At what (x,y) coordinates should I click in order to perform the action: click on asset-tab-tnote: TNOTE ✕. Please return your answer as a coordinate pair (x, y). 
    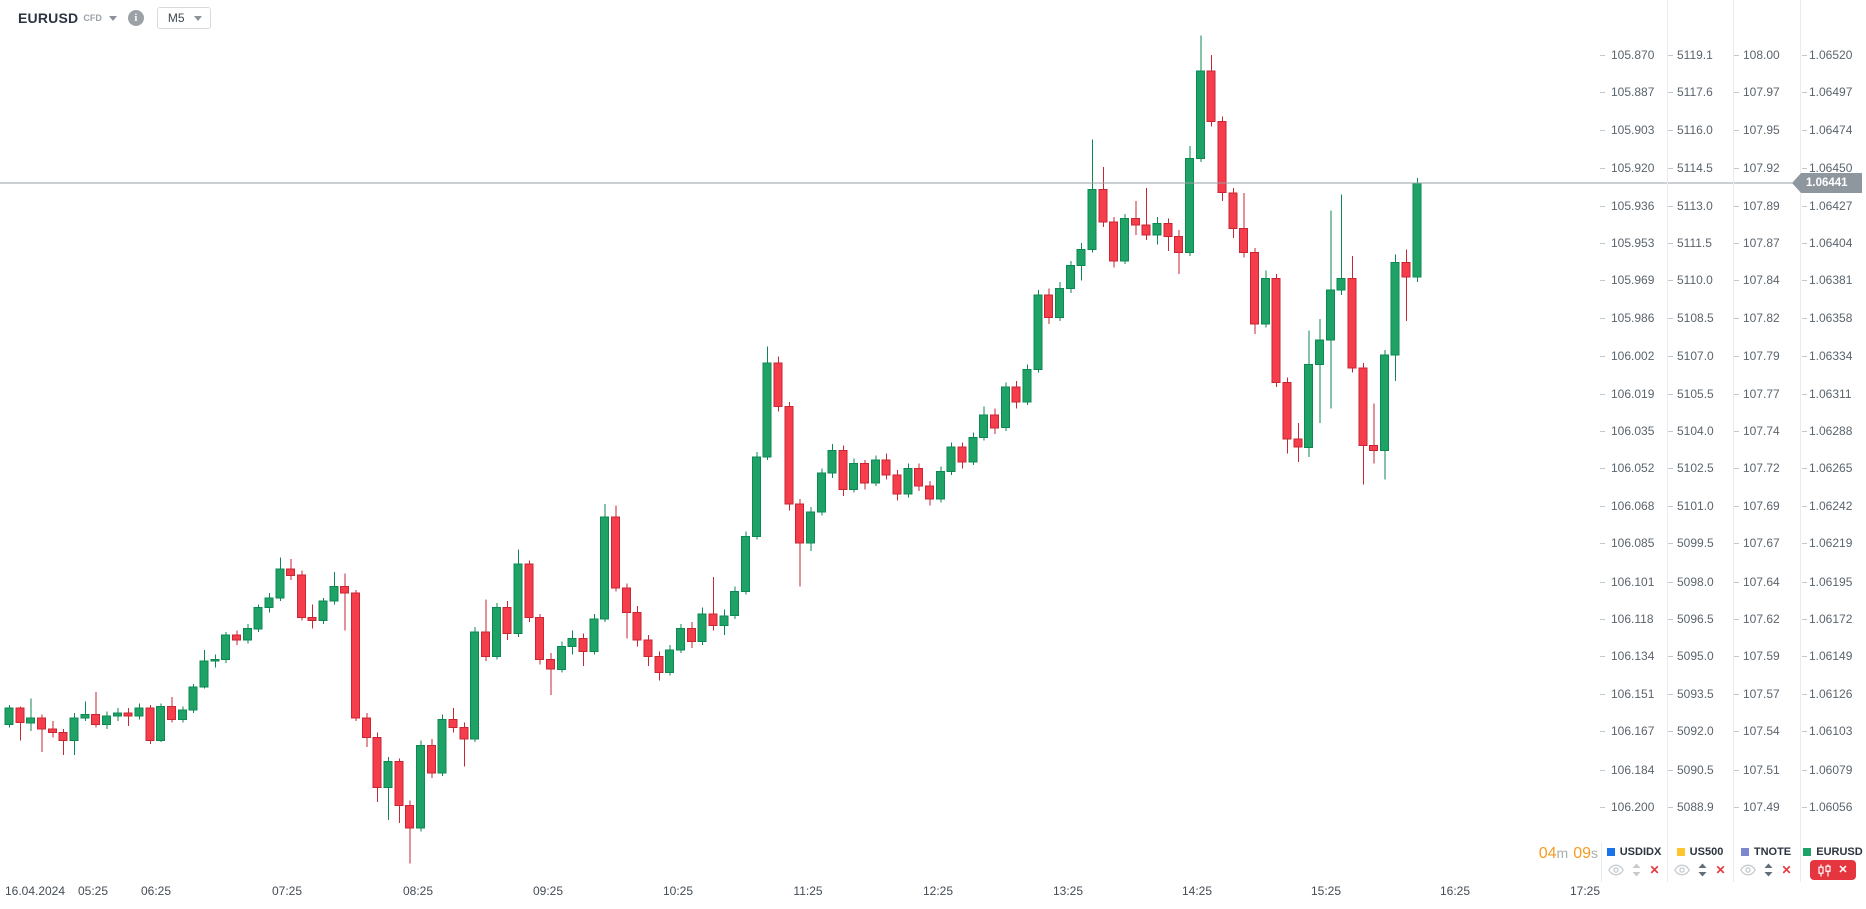
    Looking at the image, I should click on (1766, 862).